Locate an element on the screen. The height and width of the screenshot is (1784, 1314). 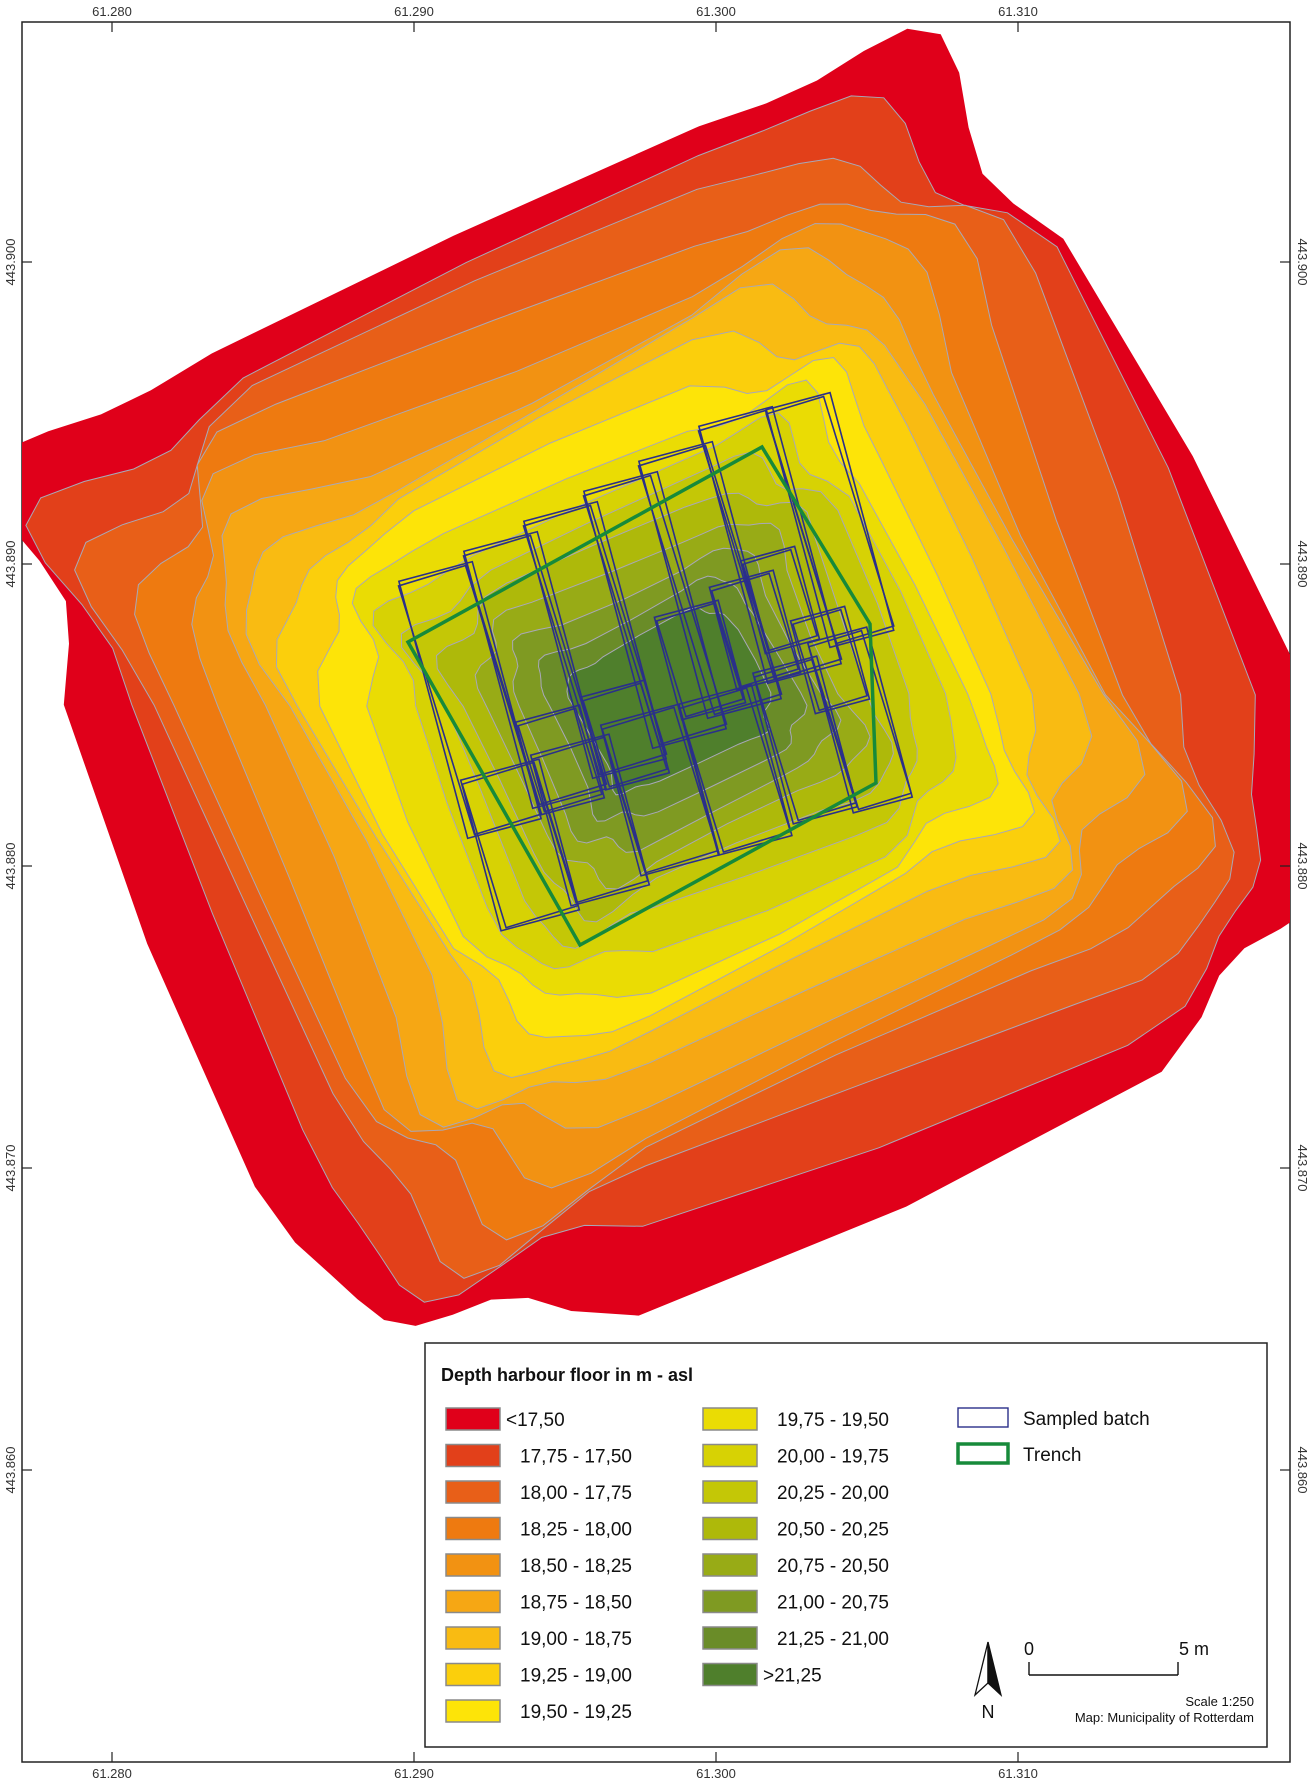
scale-ratio: Scale 1:250 is located at coordinates (1219, 1701).